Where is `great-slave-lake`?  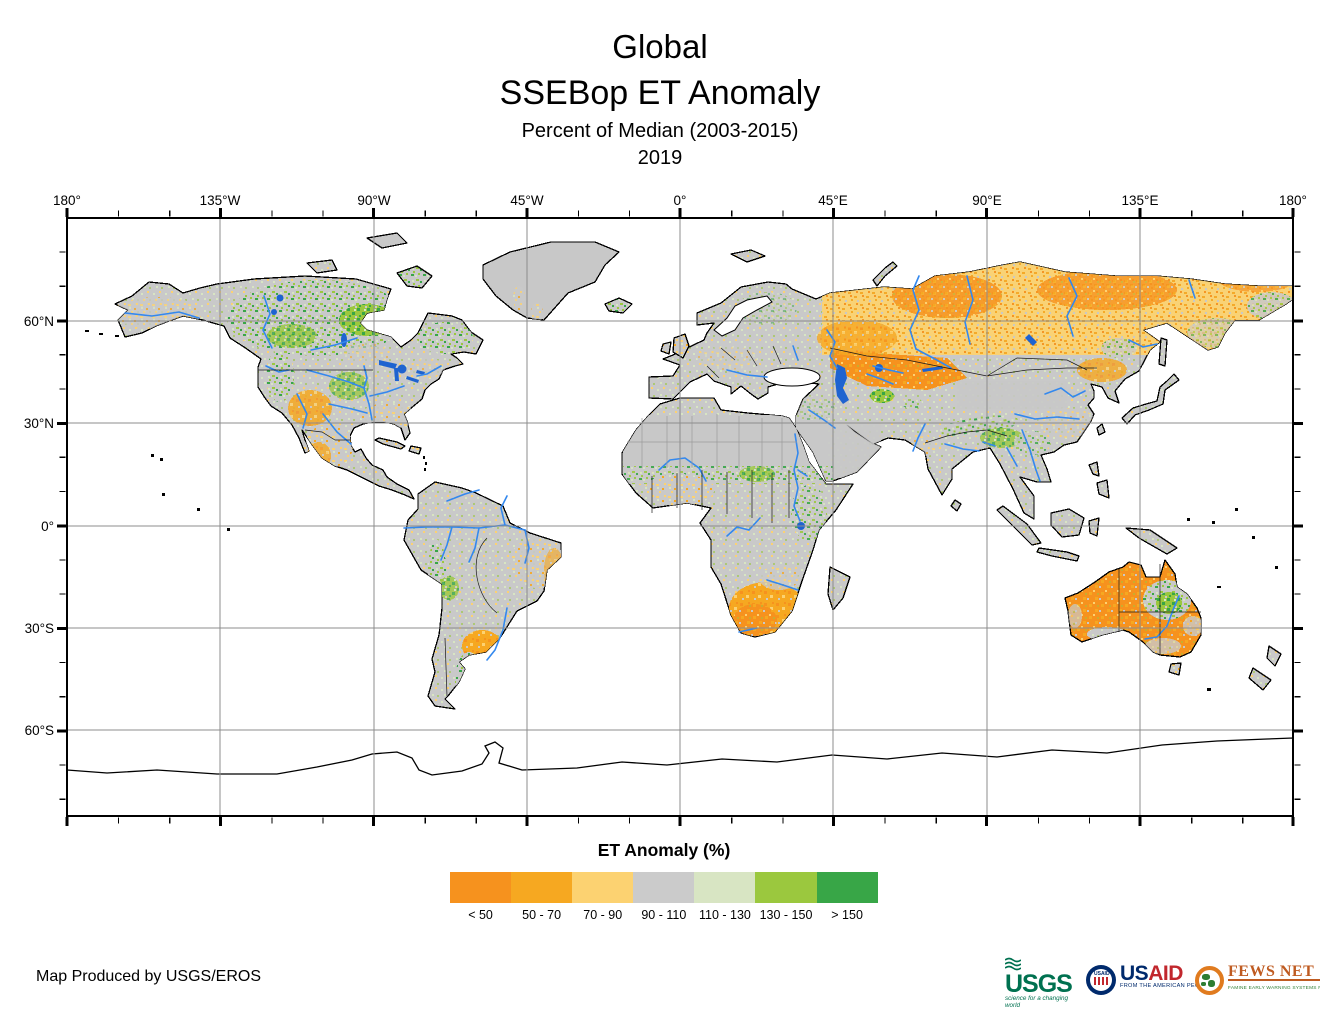 great-slave-lake is located at coordinates (274, 312).